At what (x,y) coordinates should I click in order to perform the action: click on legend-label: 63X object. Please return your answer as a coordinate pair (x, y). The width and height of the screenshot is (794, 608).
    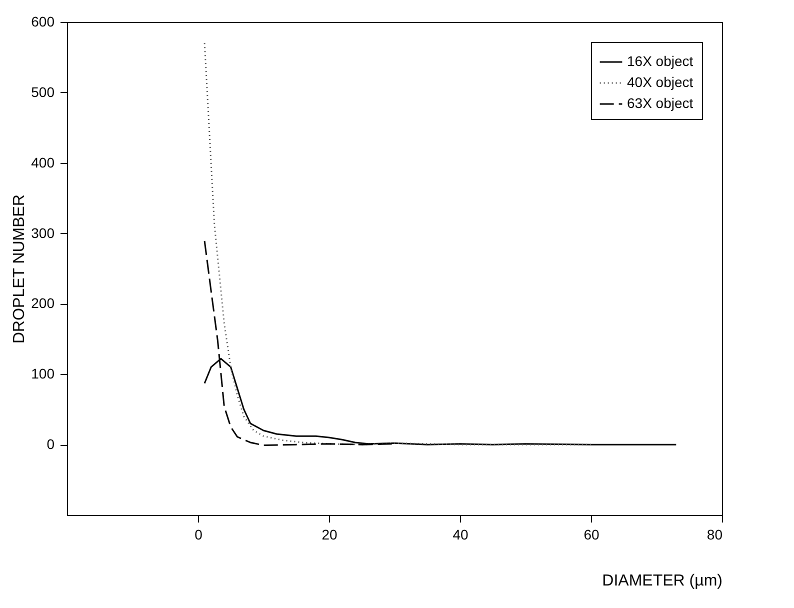
    Looking at the image, I should click on (660, 103).